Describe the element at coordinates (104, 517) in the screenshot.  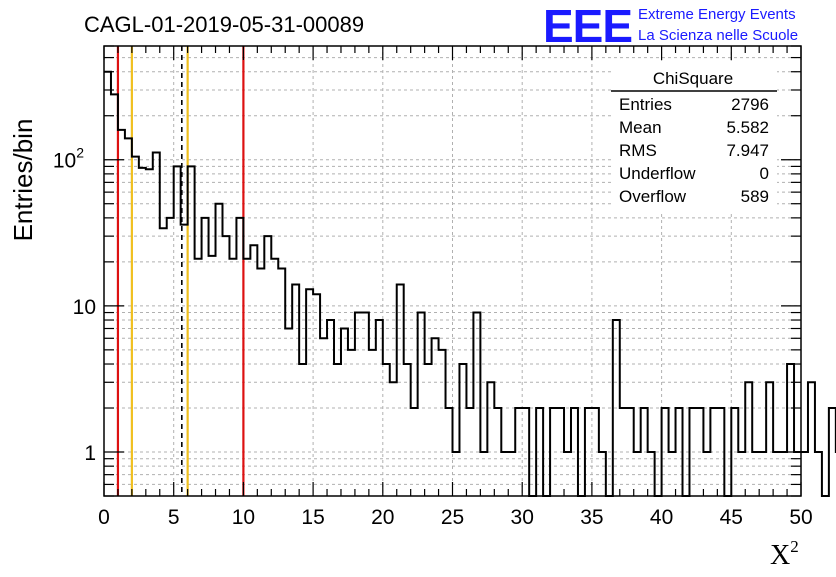
I see `x-tick-label: 0` at that location.